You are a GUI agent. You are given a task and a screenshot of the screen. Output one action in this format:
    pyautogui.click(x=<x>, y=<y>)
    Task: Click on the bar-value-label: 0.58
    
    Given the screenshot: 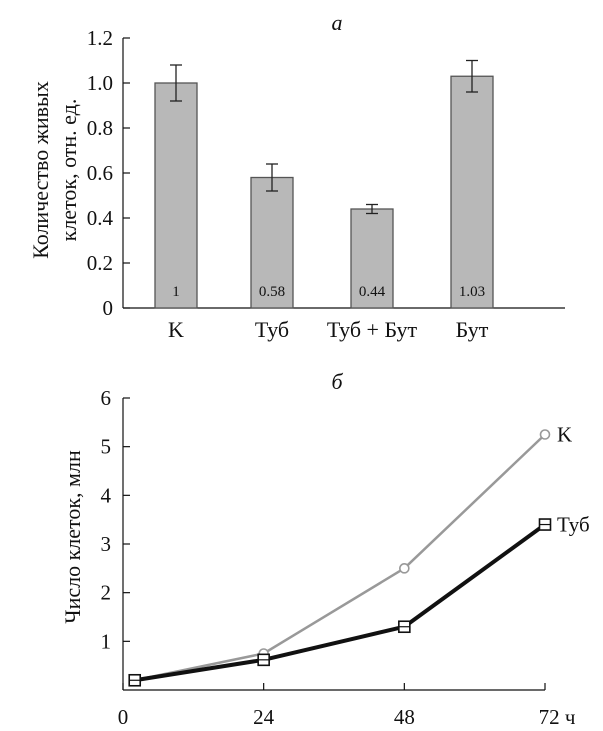 What is the action you would take?
    pyautogui.click(x=272, y=292)
    